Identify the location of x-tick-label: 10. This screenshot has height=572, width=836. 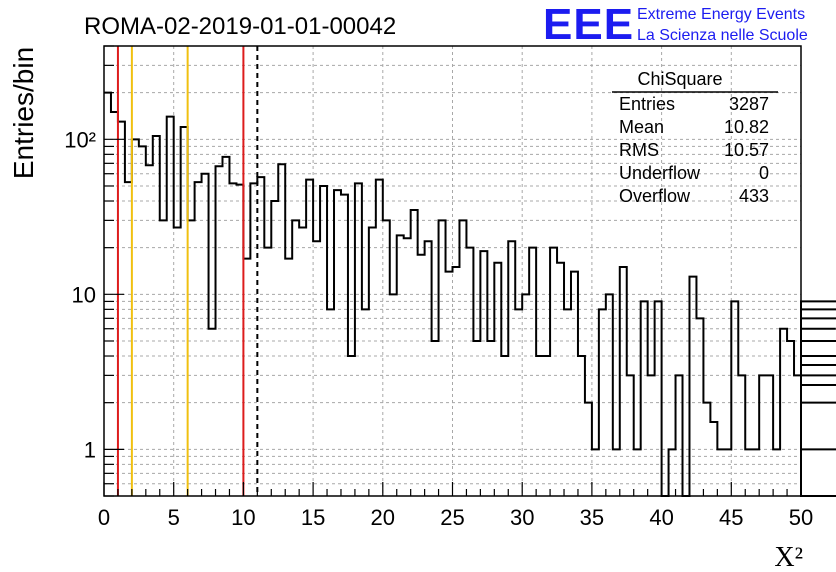
(243, 517).